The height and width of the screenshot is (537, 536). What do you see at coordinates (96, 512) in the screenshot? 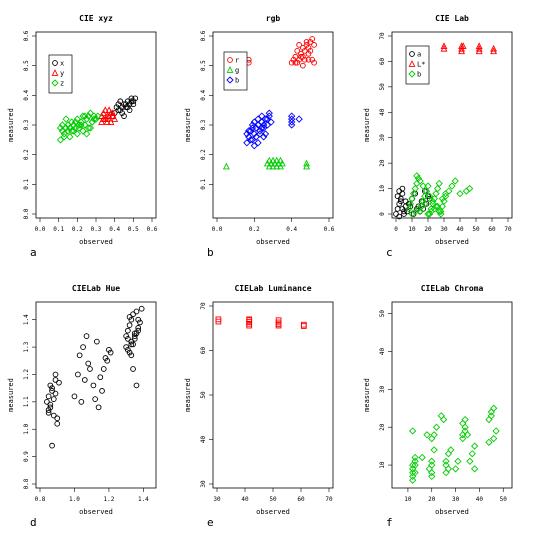
I see `x-axis-label: observed` at bounding box center [96, 512].